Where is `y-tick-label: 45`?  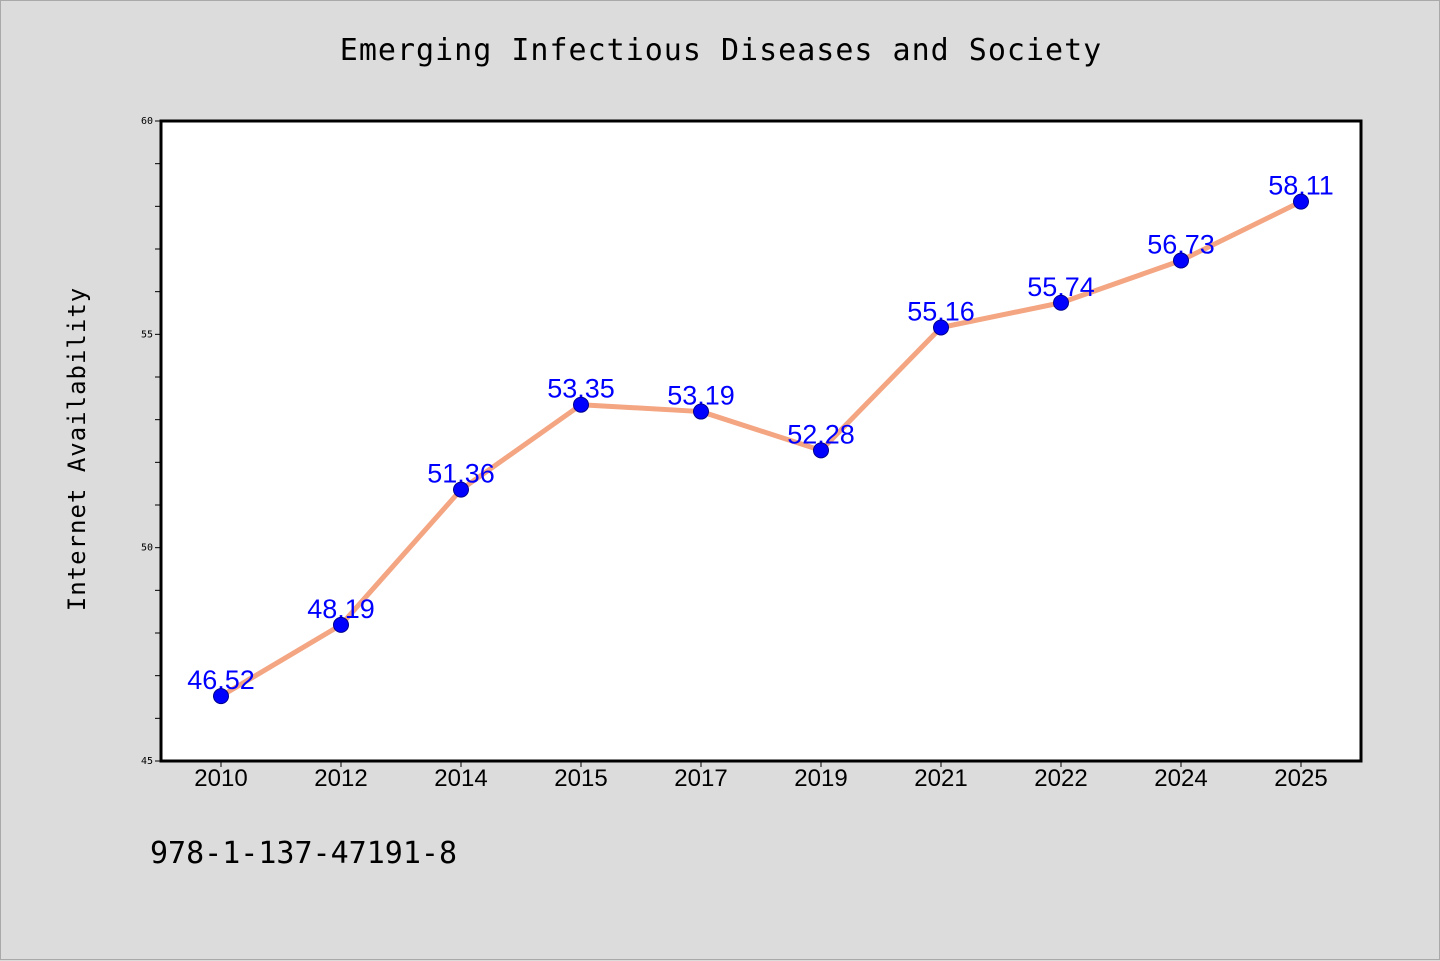 y-tick-label: 45 is located at coordinates (147, 761).